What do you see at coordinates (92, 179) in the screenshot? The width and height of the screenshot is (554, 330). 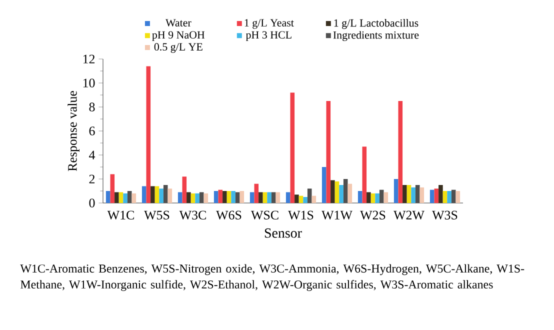 I see `y-tick-label: 2` at bounding box center [92, 179].